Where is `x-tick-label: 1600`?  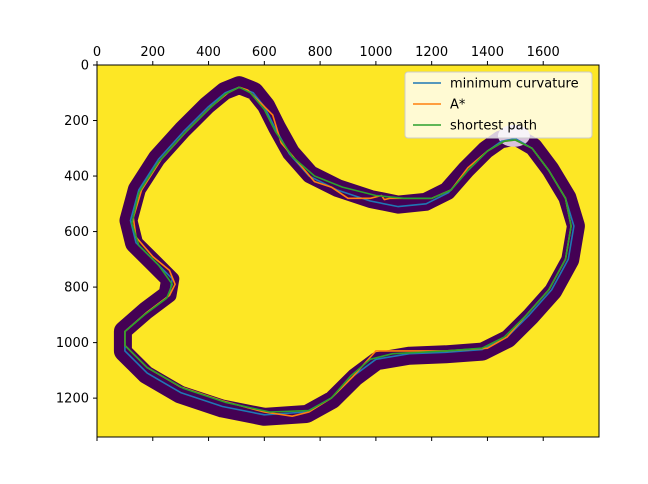 x-tick-label: 1600 is located at coordinates (543, 52).